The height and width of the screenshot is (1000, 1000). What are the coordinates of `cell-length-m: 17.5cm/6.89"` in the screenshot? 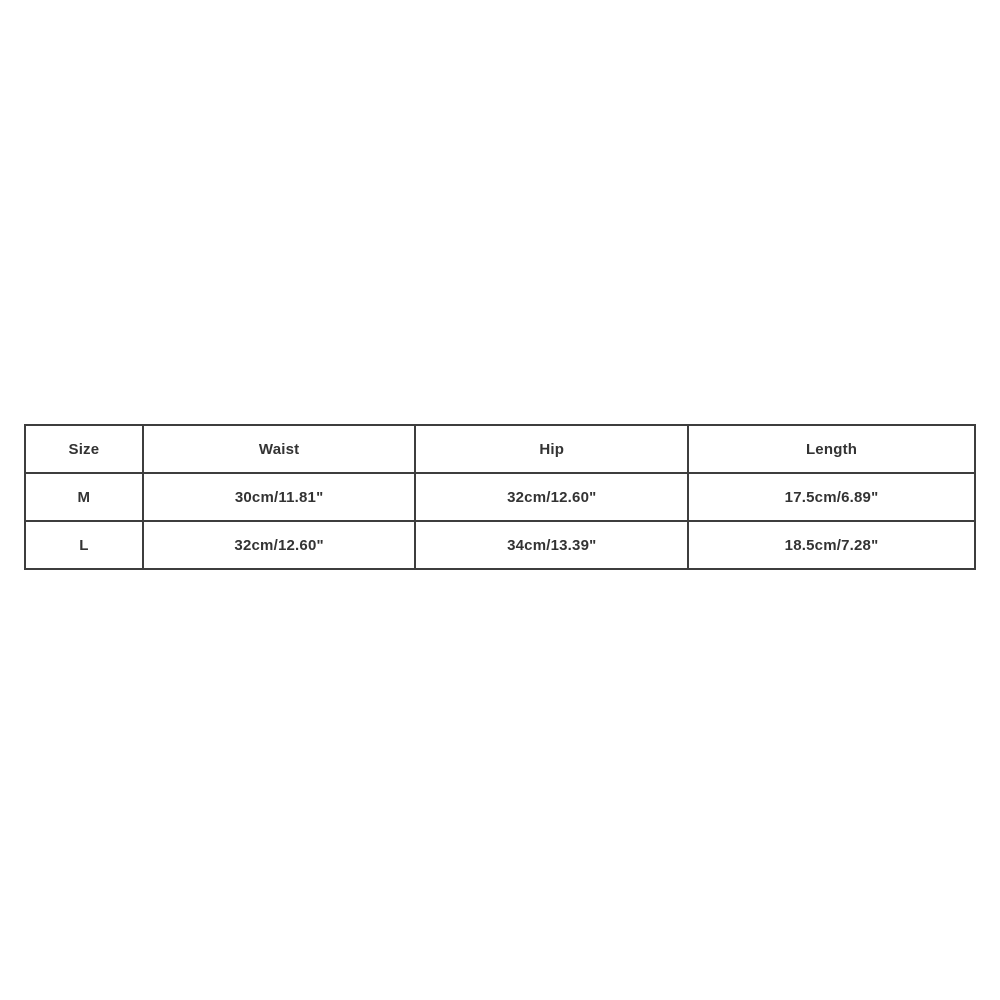 It's located at (831, 497).